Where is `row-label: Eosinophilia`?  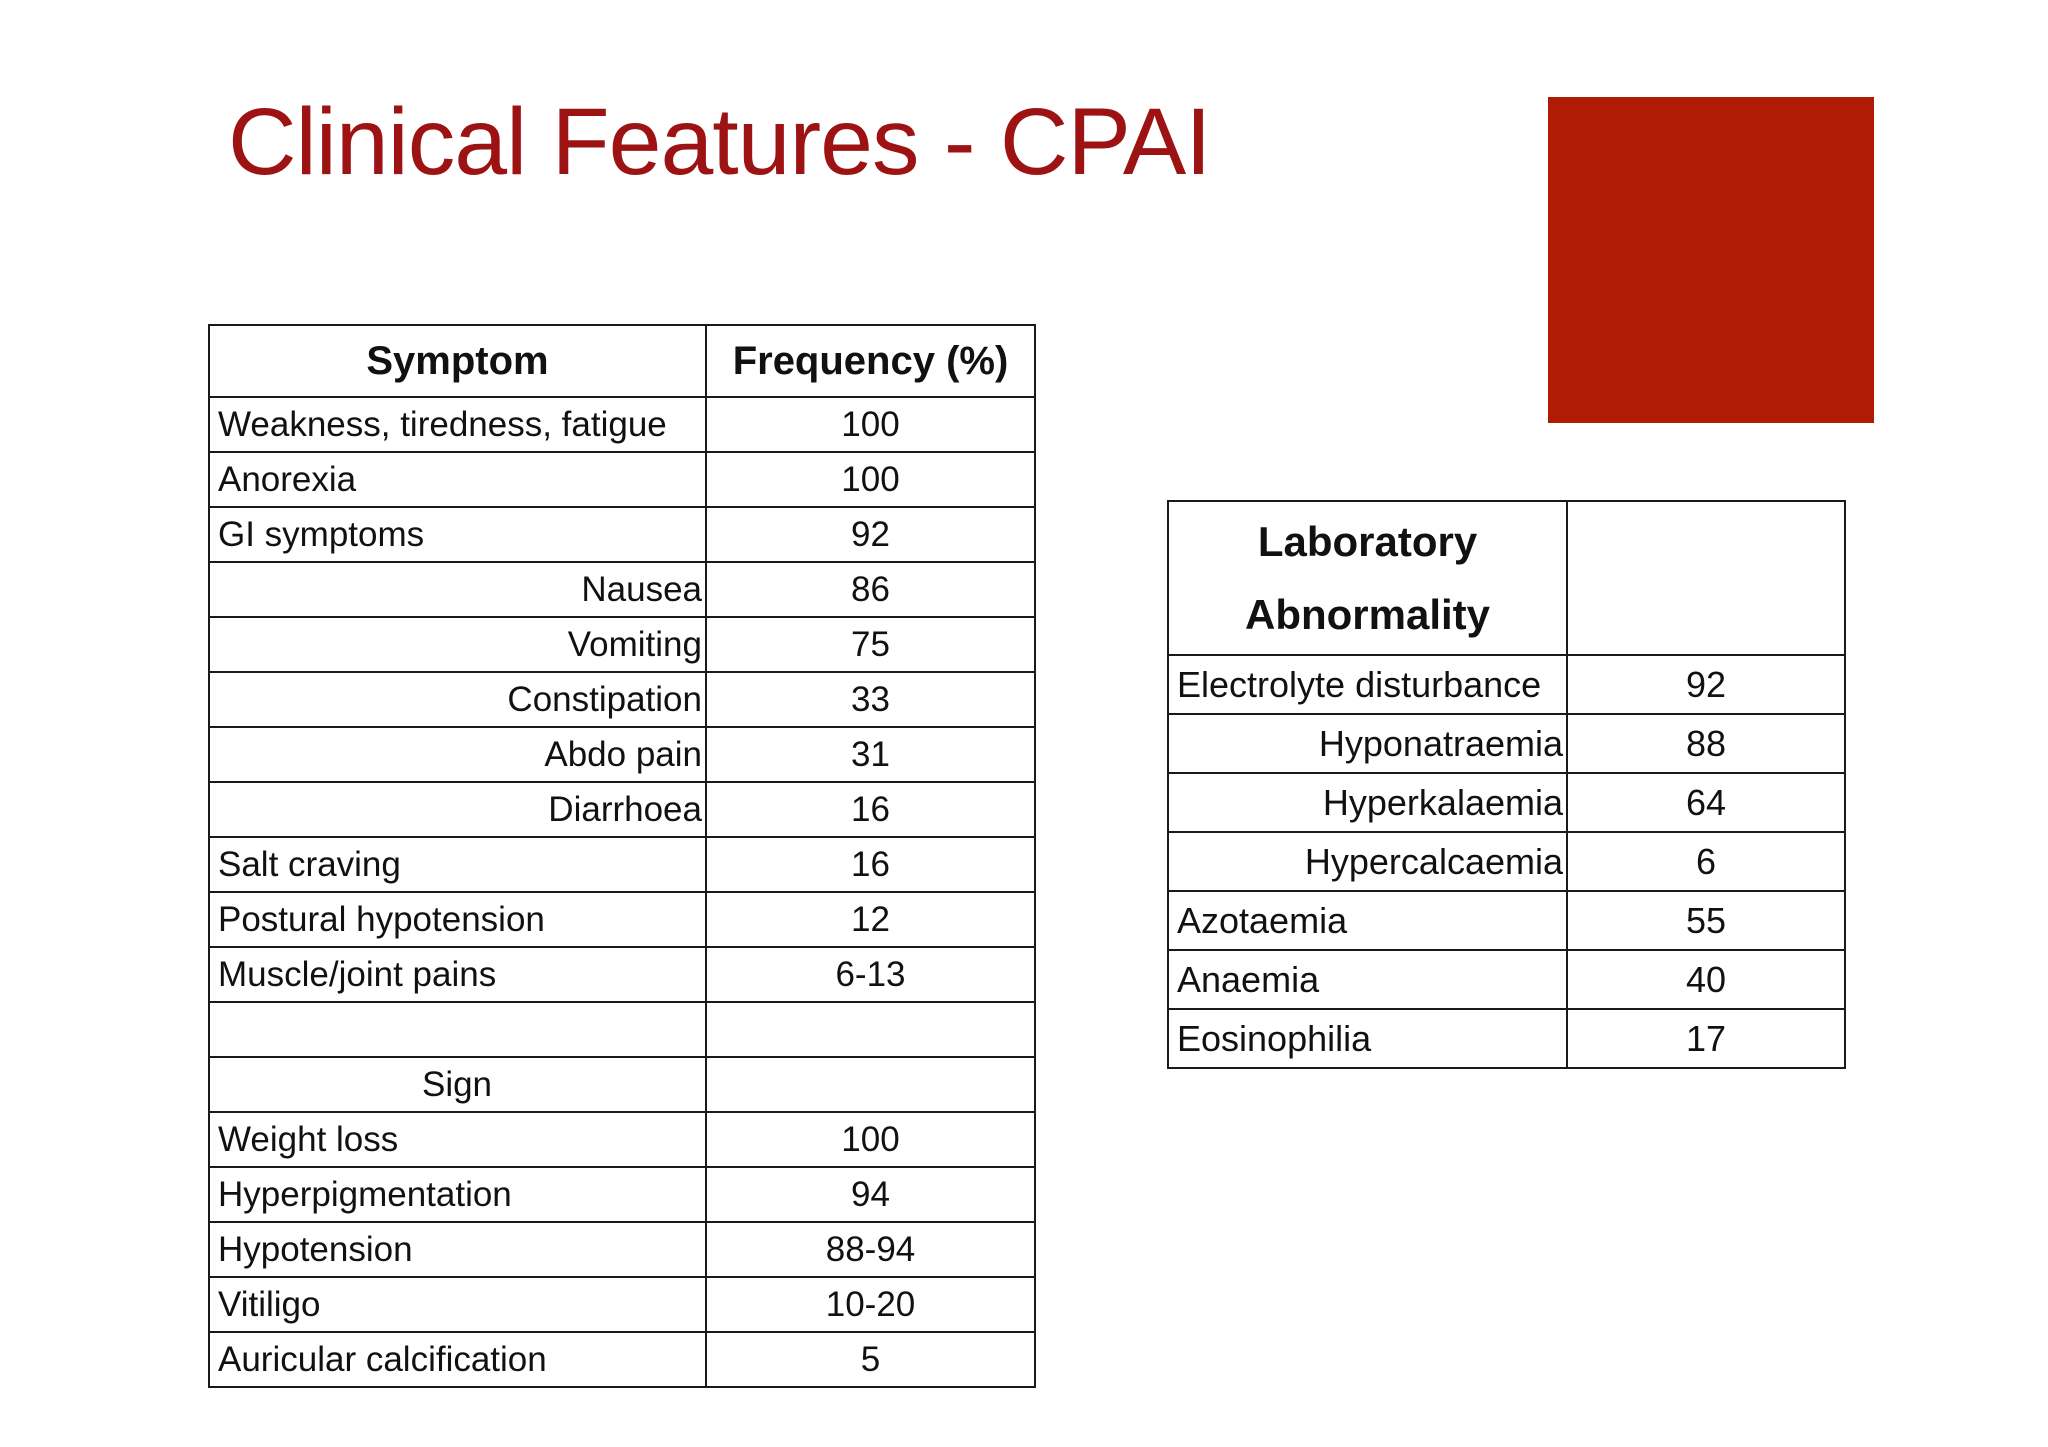 row-label: Eosinophilia is located at coordinates (1367, 1038).